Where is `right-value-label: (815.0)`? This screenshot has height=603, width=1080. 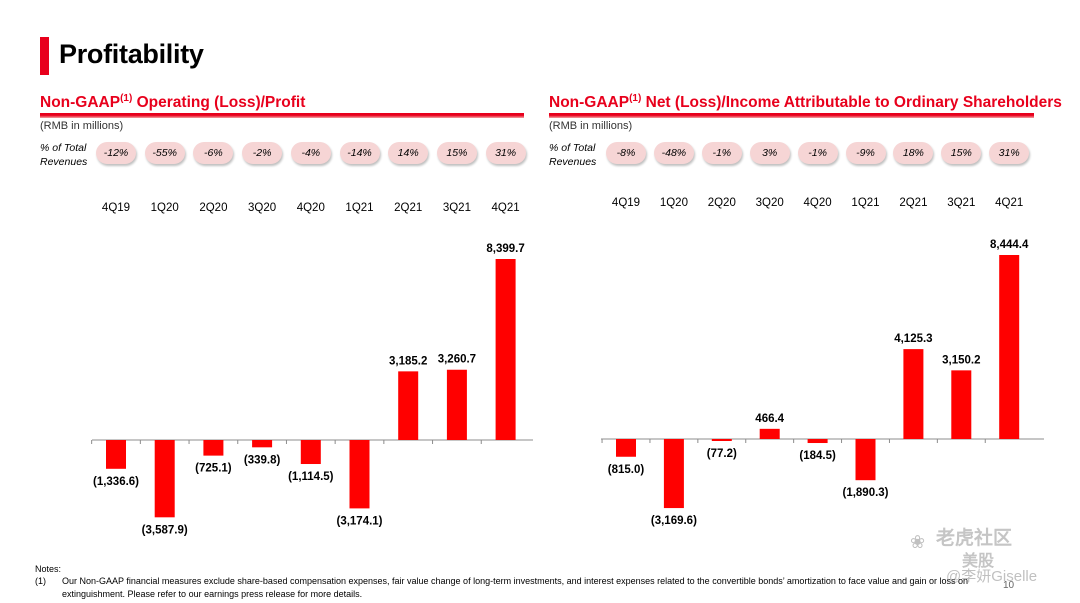
right-value-label: (815.0) is located at coordinates (626, 470).